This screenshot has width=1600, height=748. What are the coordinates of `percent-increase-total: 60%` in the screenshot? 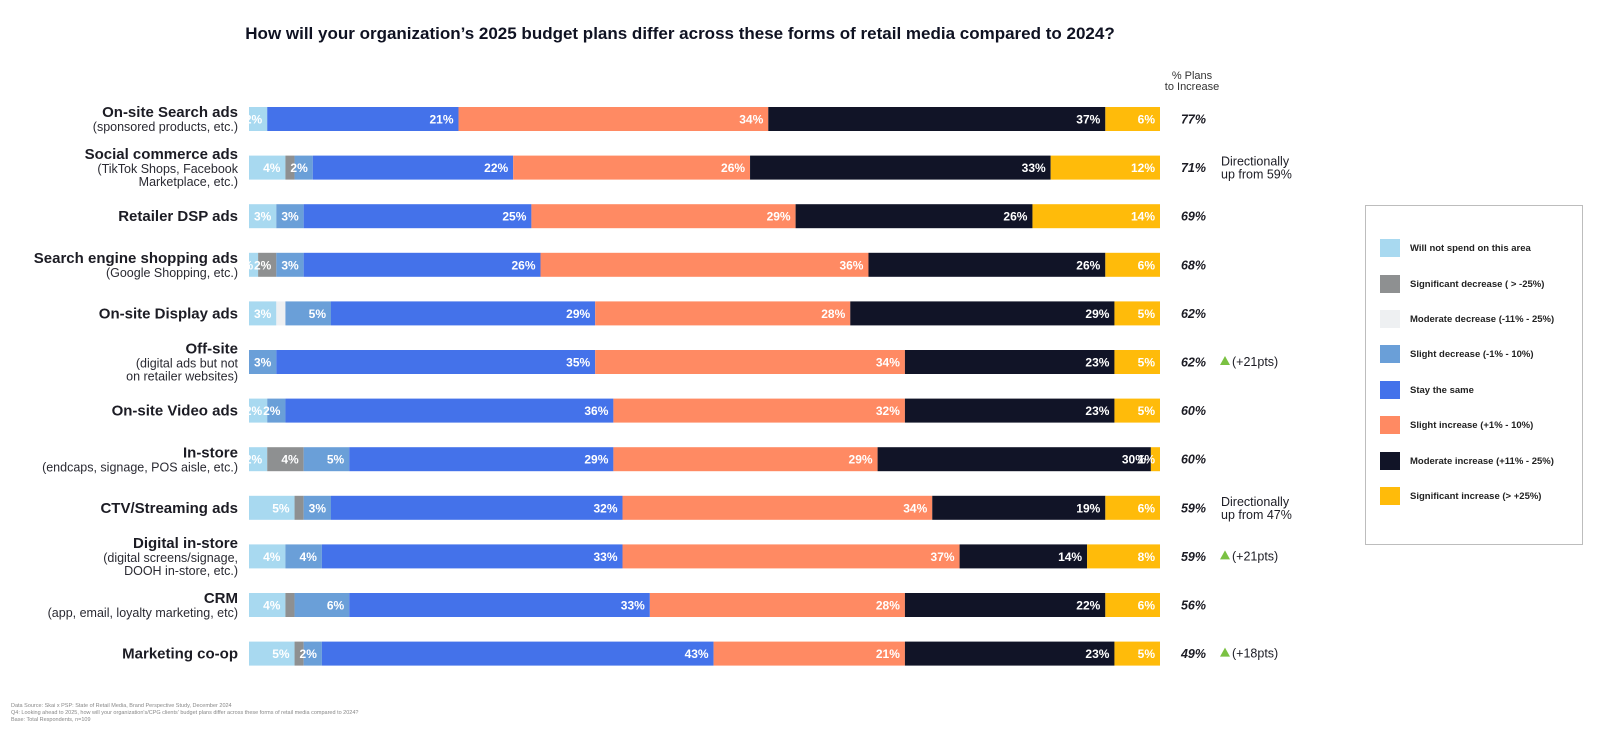 It's located at (1193, 411).